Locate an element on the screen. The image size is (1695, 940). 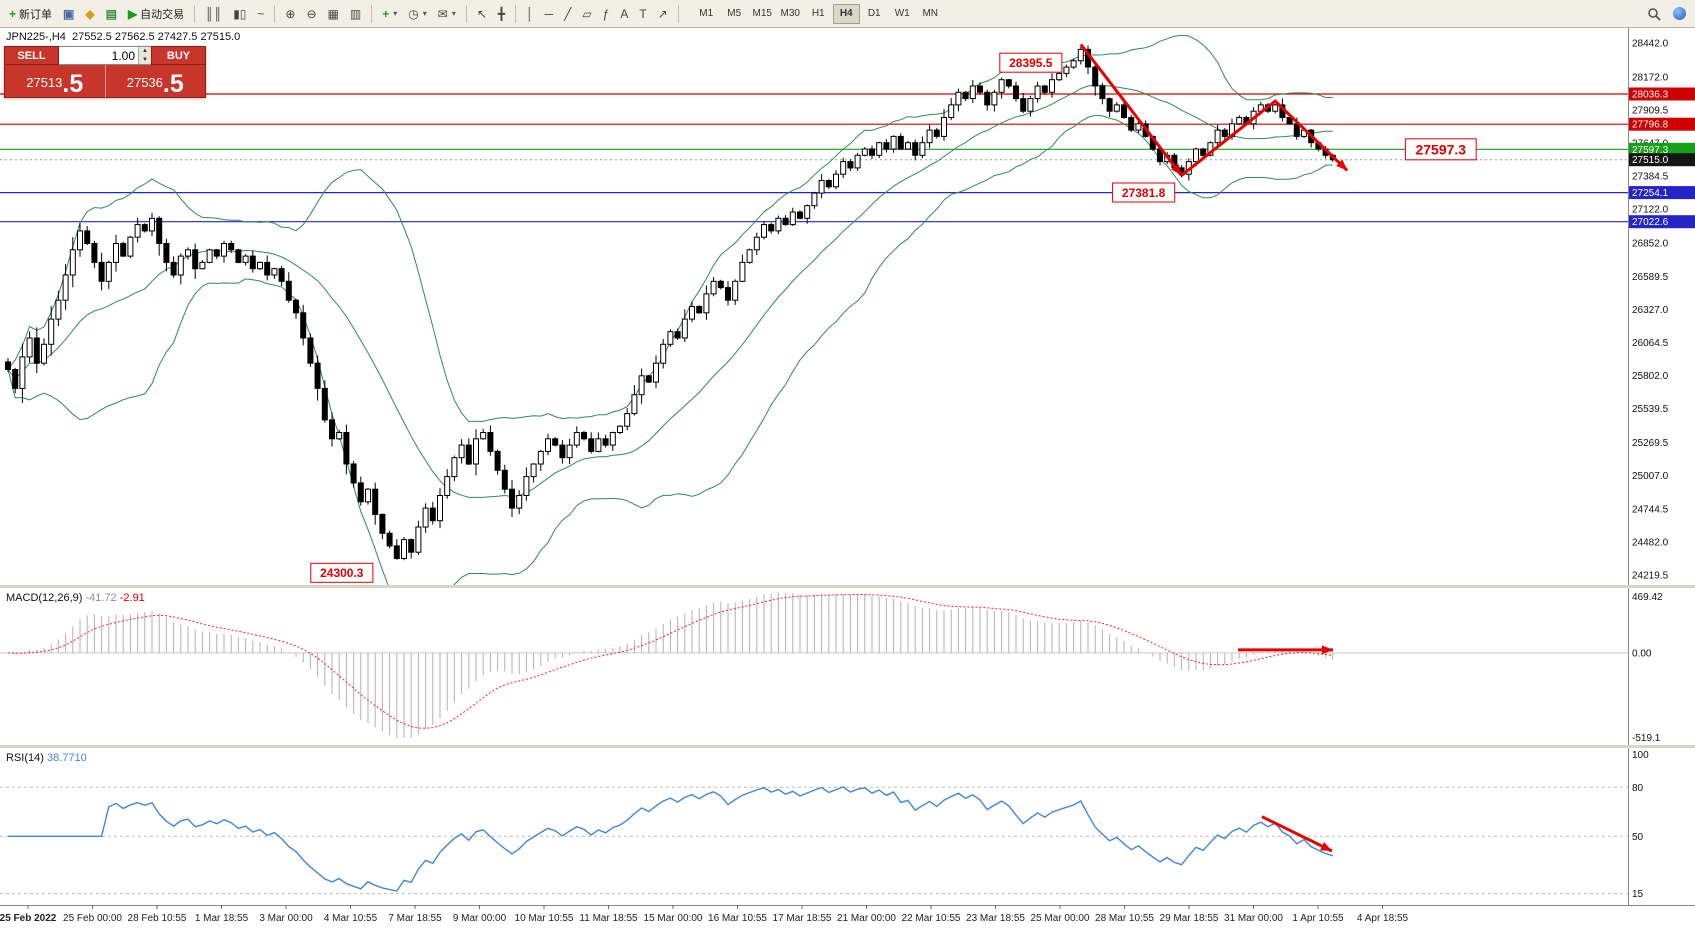
timeframe-m30-button: M30 is located at coordinates (790, 14).